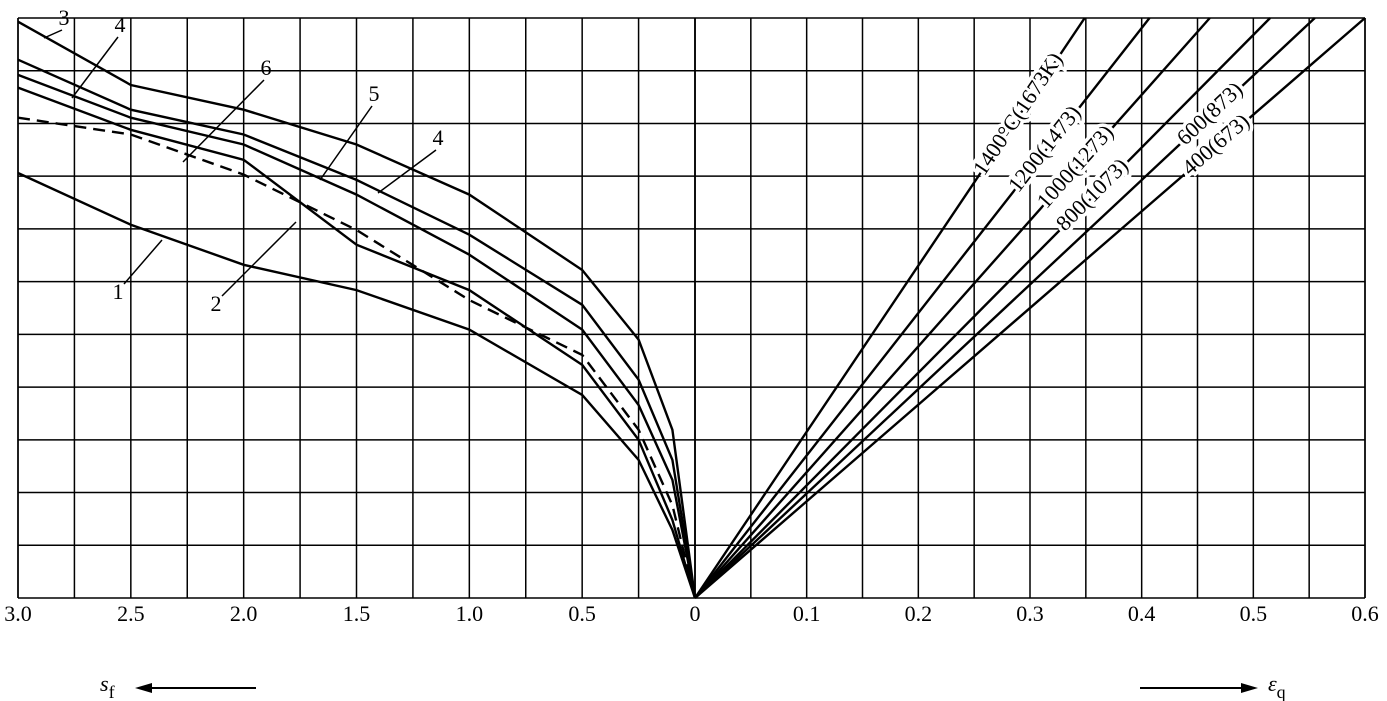 The width and height of the screenshot is (1387, 701). I want to click on series-label: 2, so click(216, 303).